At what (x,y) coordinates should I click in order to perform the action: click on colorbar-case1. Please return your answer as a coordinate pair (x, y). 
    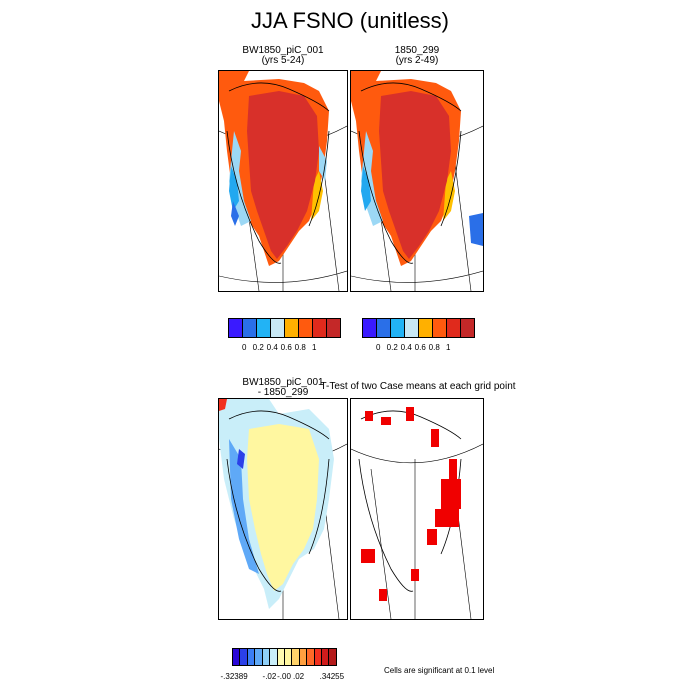
    Looking at the image, I should click on (284, 328).